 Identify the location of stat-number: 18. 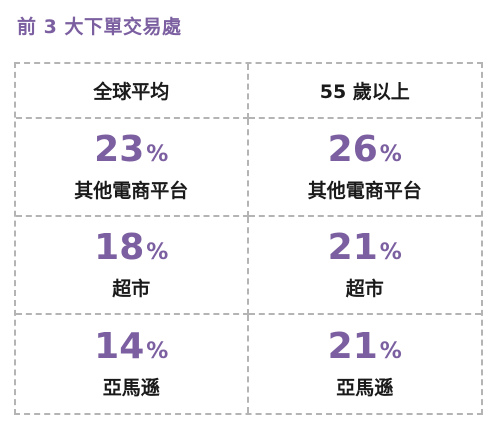
(119, 247).